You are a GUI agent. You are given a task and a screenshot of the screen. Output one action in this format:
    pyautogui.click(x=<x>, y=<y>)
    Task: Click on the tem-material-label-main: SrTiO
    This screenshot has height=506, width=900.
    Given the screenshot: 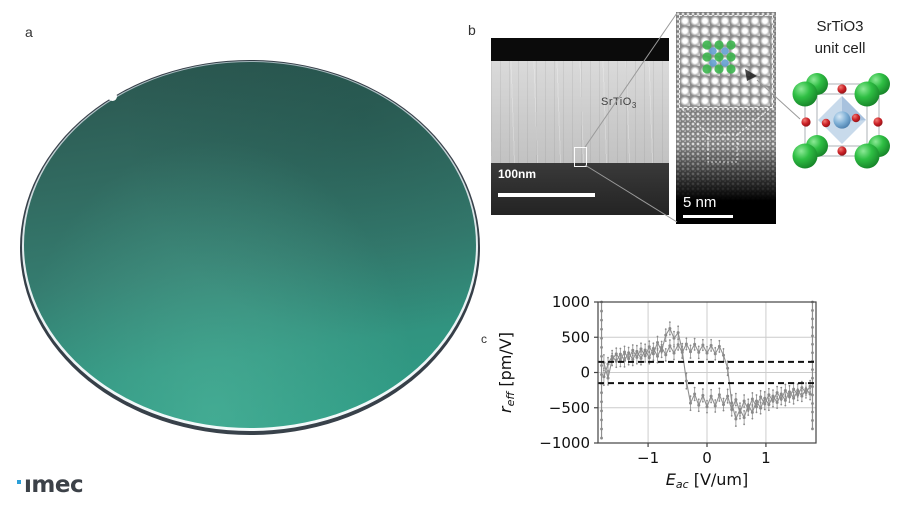 What is the action you would take?
    pyautogui.click(x=616, y=102)
    